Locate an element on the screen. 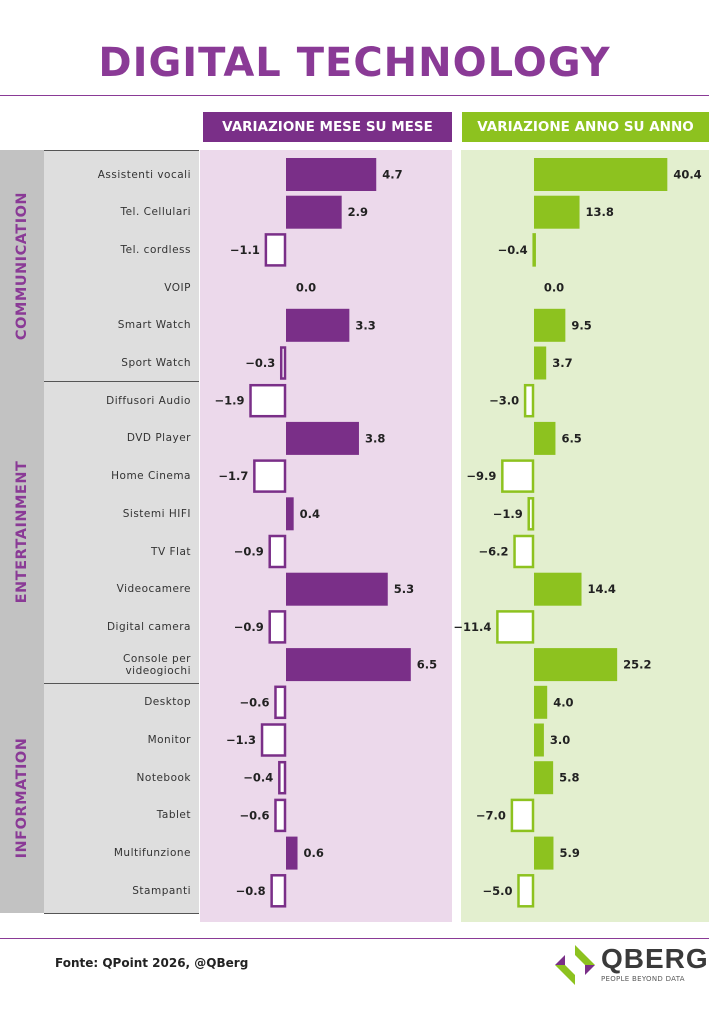 The width and height of the screenshot is (709, 1024). yoy-value-label-7: 6.5 is located at coordinates (571, 438).